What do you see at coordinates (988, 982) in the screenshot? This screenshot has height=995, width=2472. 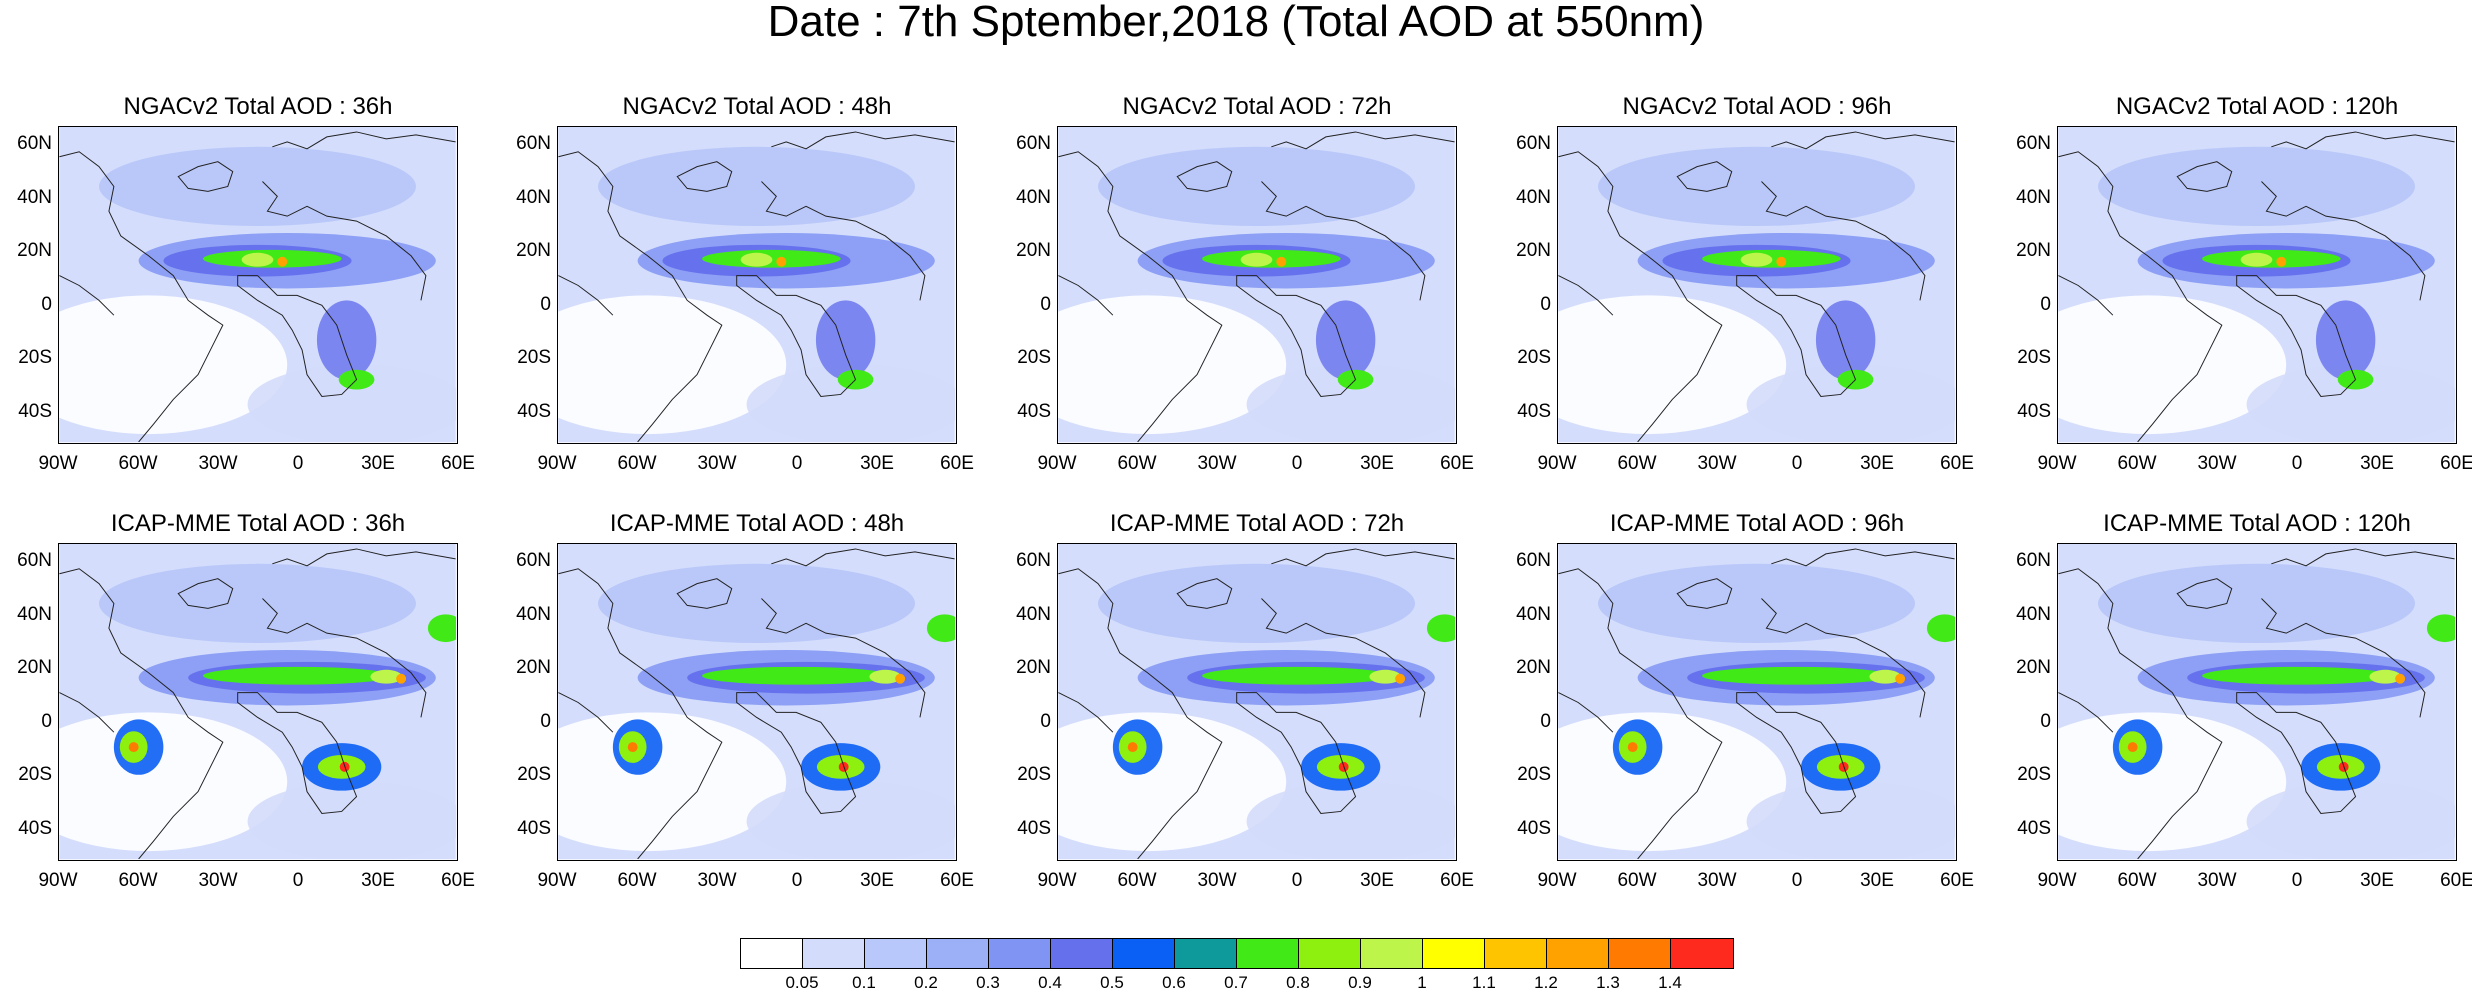 I see `colorbar-label: 0.3` at bounding box center [988, 982].